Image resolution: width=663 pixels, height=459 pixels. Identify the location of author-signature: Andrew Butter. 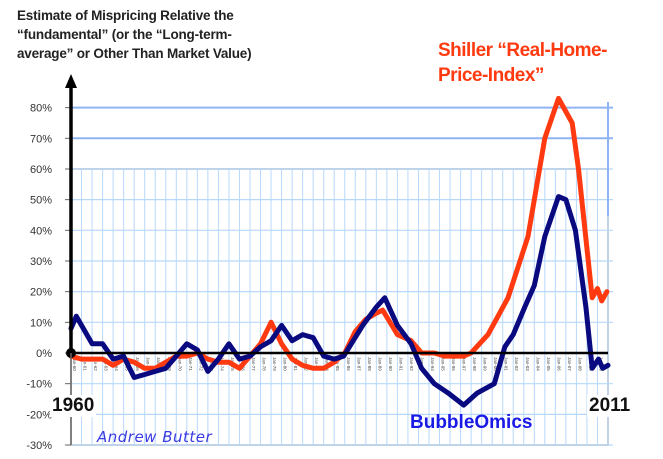
(155, 437).